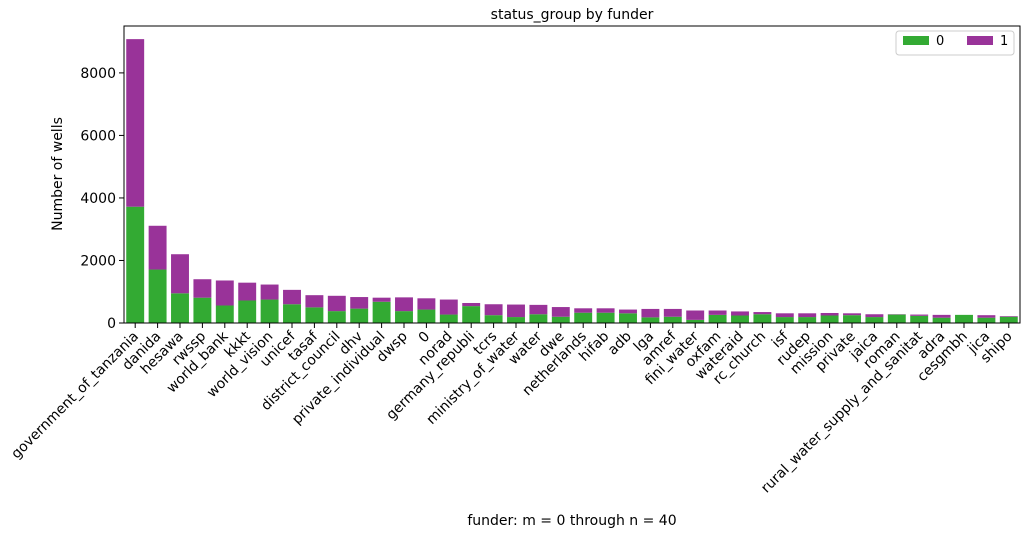  What do you see at coordinates (571, 521) in the screenshot?
I see `x-axis-label: funder: m = 0 through n = 40` at bounding box center [571, 521].